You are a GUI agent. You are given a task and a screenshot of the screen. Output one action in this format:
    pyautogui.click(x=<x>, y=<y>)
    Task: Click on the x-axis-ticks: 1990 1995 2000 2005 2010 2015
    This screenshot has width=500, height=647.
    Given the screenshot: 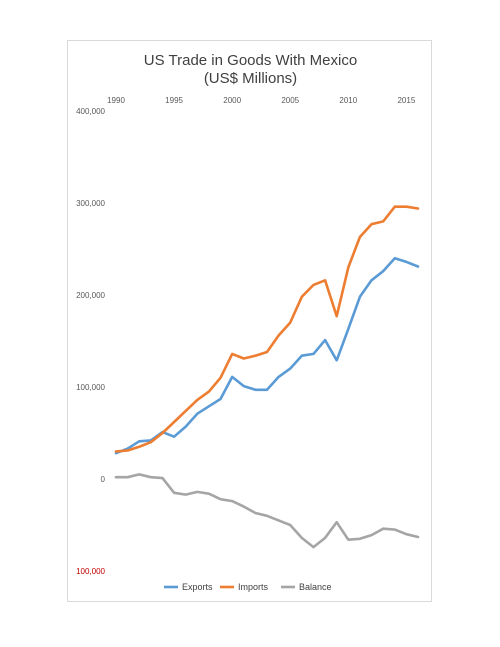 What is the action you would take?
    pyautogui.click(x=261, y=100)
    